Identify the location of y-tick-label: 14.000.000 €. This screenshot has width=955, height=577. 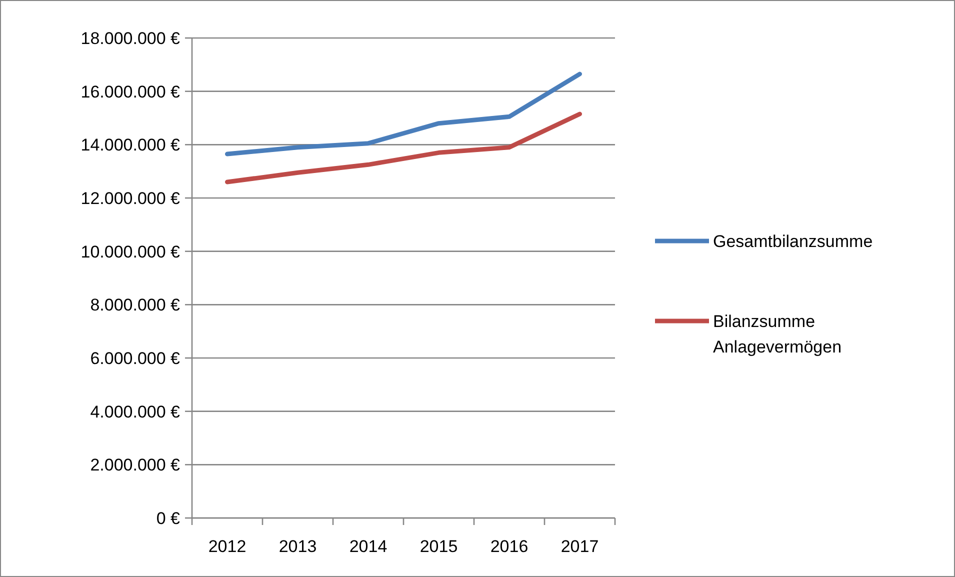
(130, 145).